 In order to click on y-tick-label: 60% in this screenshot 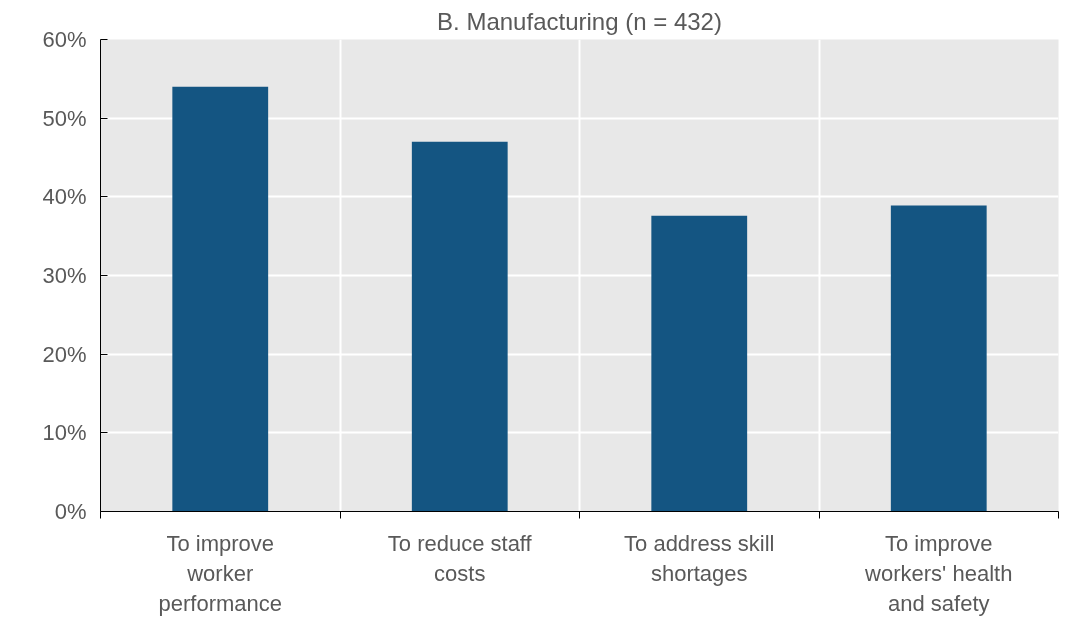, I will do `click(64, 39)`.